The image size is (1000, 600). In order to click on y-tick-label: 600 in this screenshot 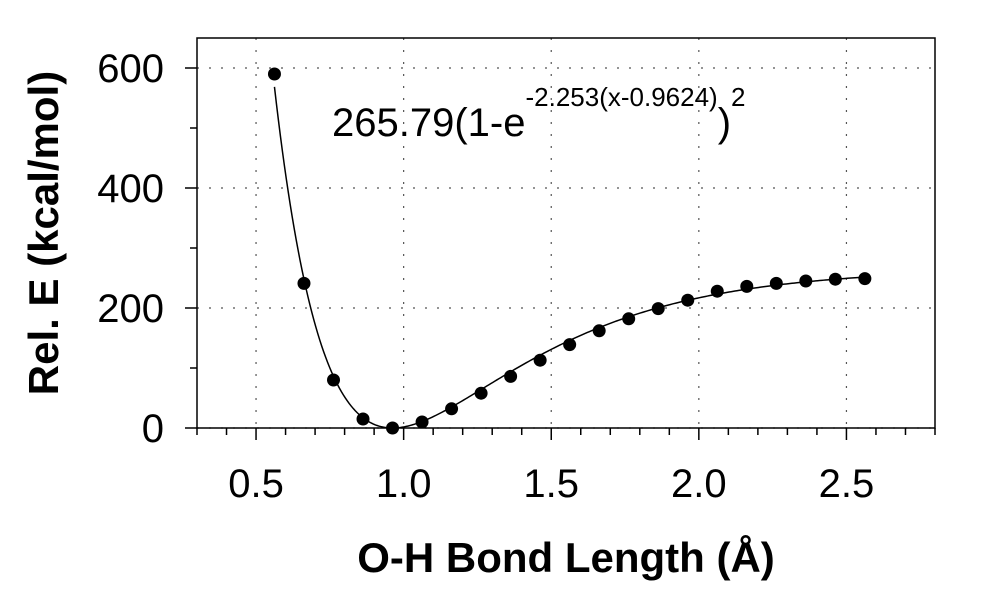, I will do `click(130, 69)`.